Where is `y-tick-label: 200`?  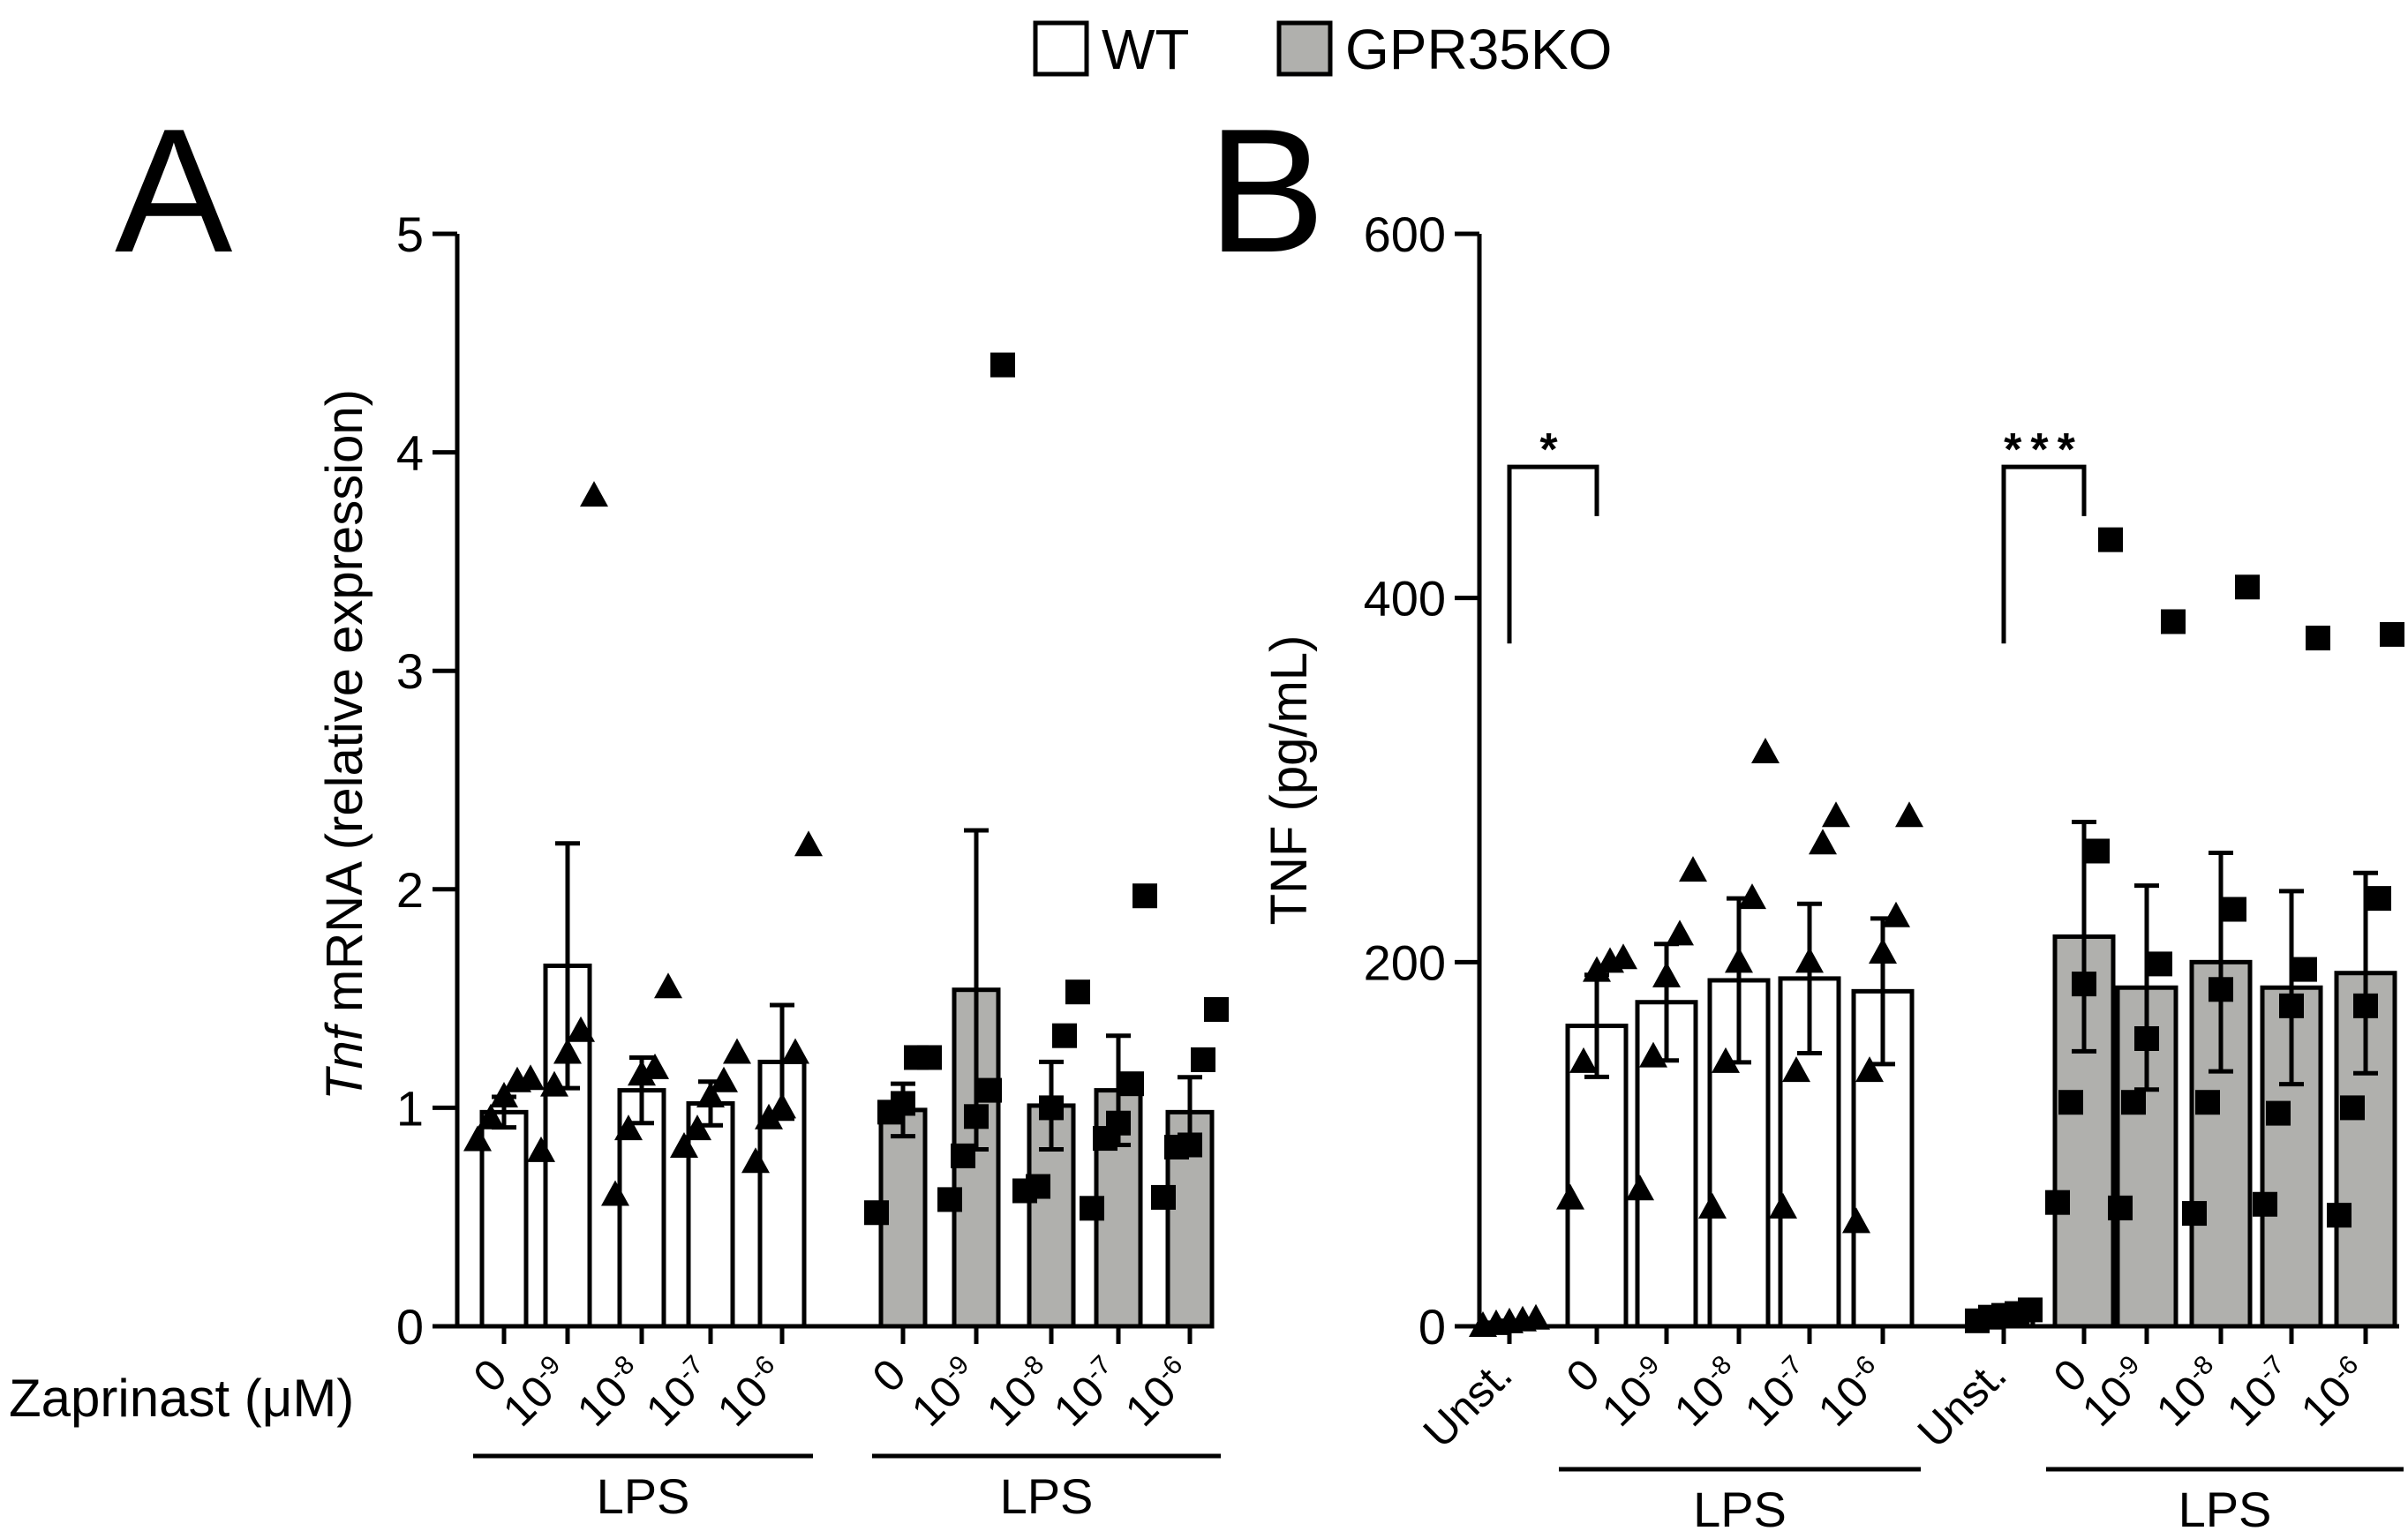
y-tick-label: 200 is located at coordinates (1405, 962).